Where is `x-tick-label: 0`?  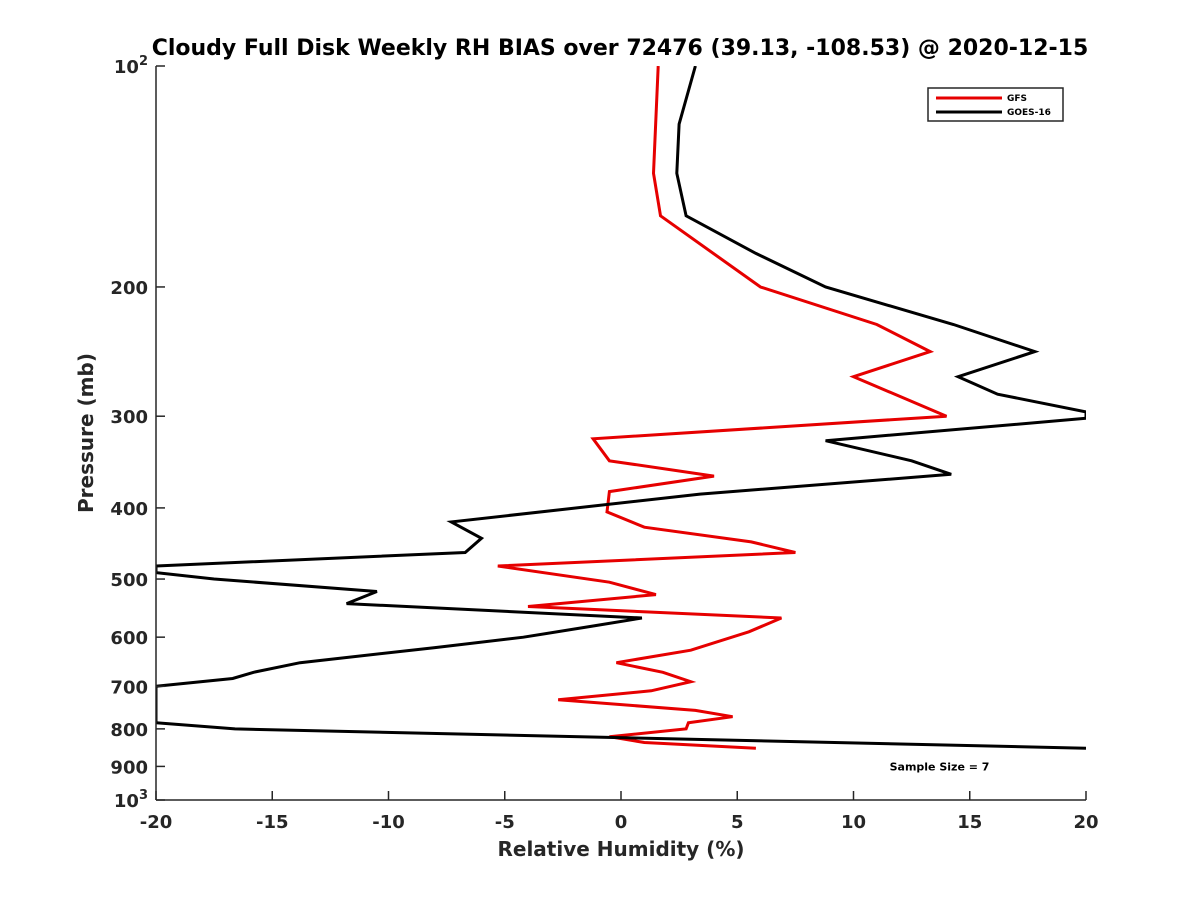 x-tick-label: 0 is located at coordinates (621, 822).